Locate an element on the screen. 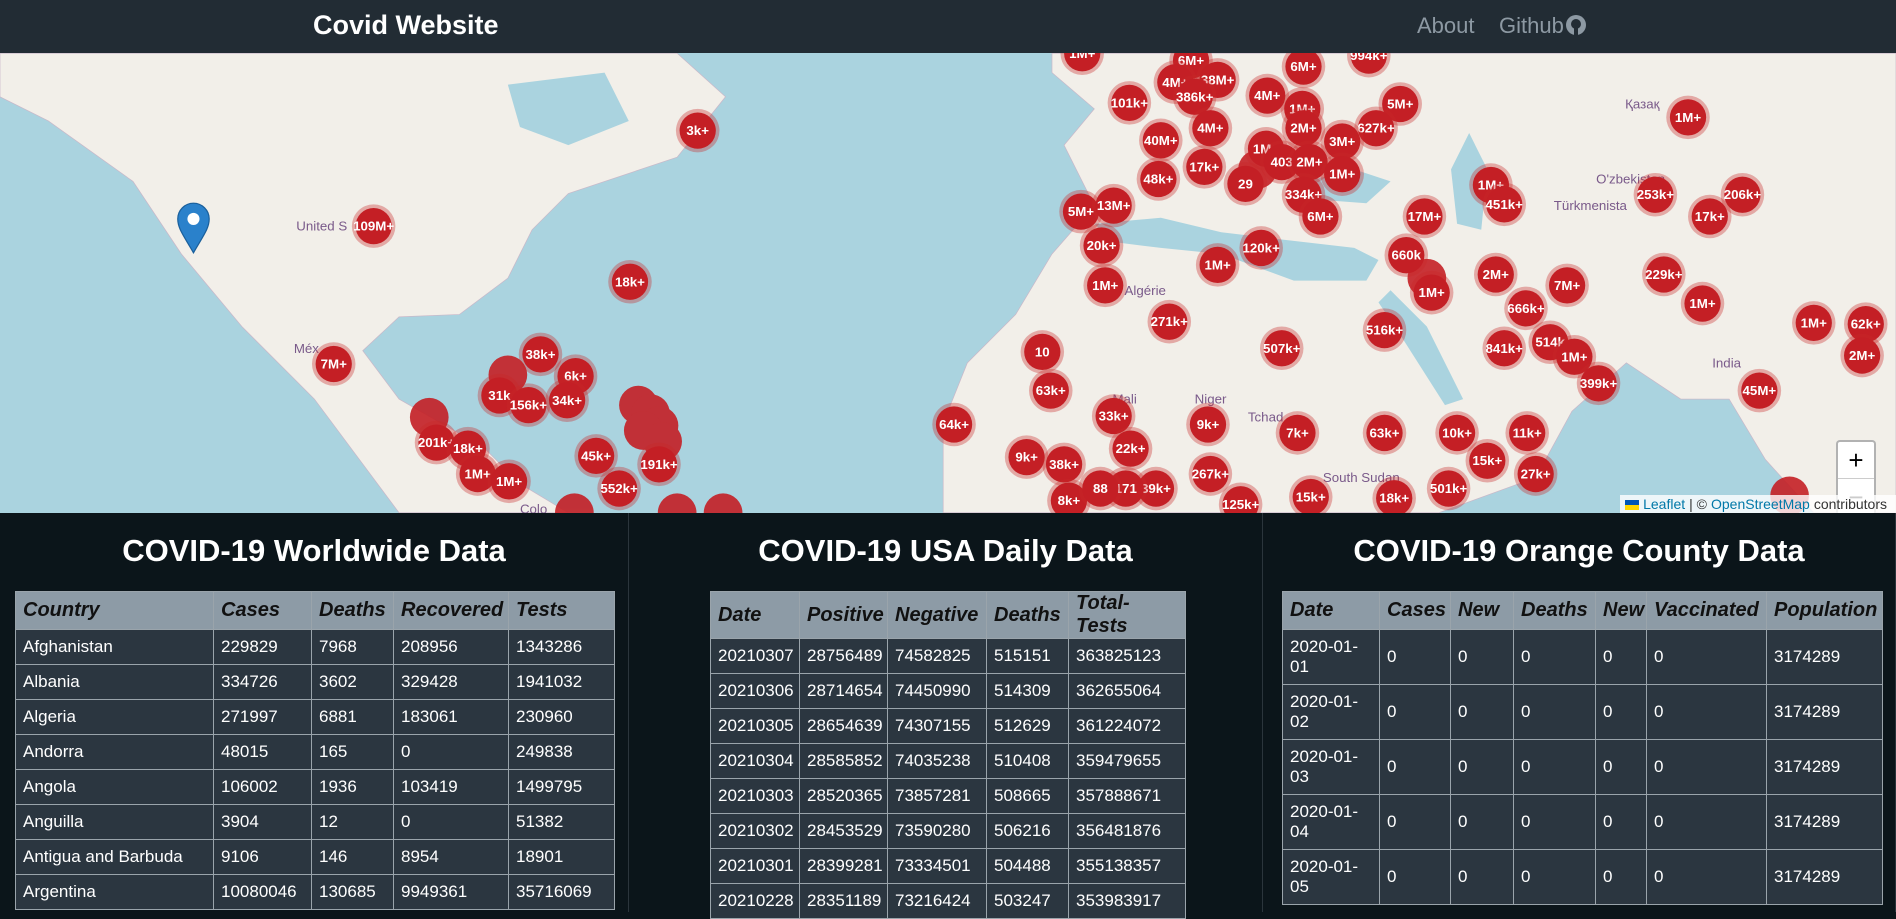 This screenshot has height=919, width=1896. cluster: 171 is located at coordinates (1125, 488).